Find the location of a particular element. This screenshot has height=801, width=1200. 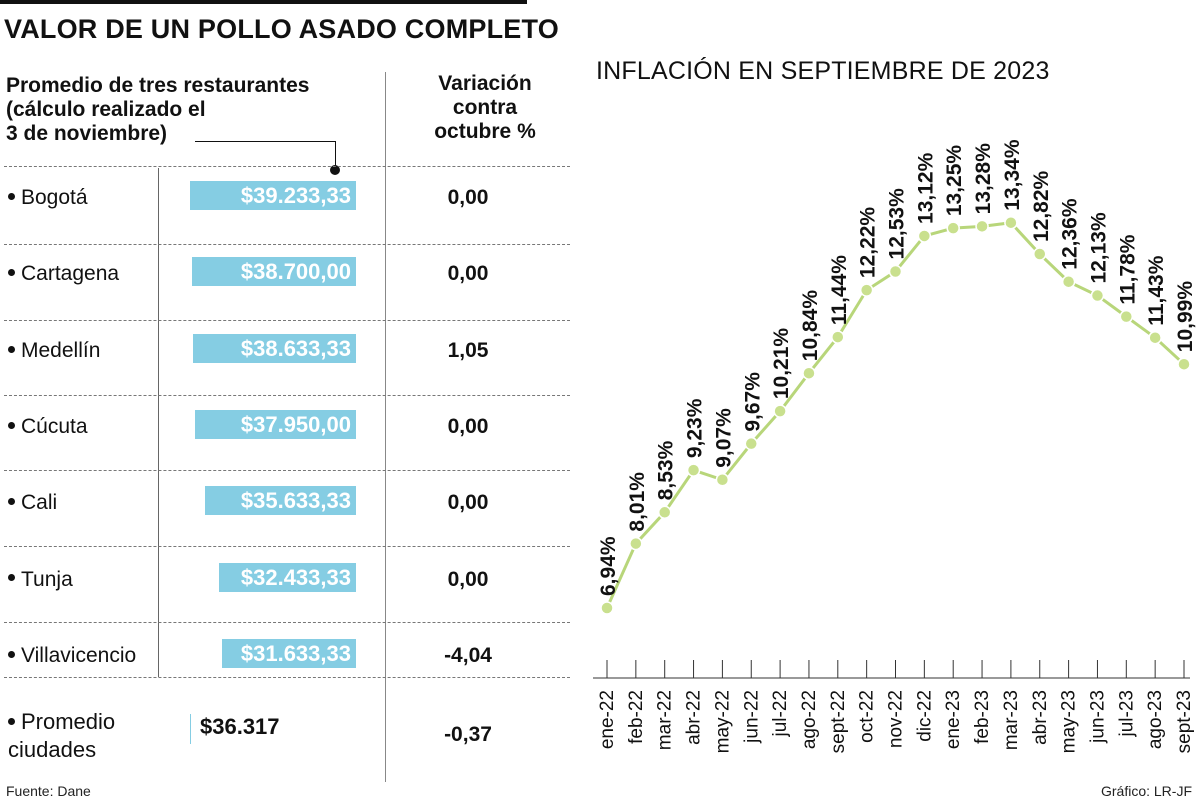

x-tick-label: feb-23 is located at coordinates (982, 717).